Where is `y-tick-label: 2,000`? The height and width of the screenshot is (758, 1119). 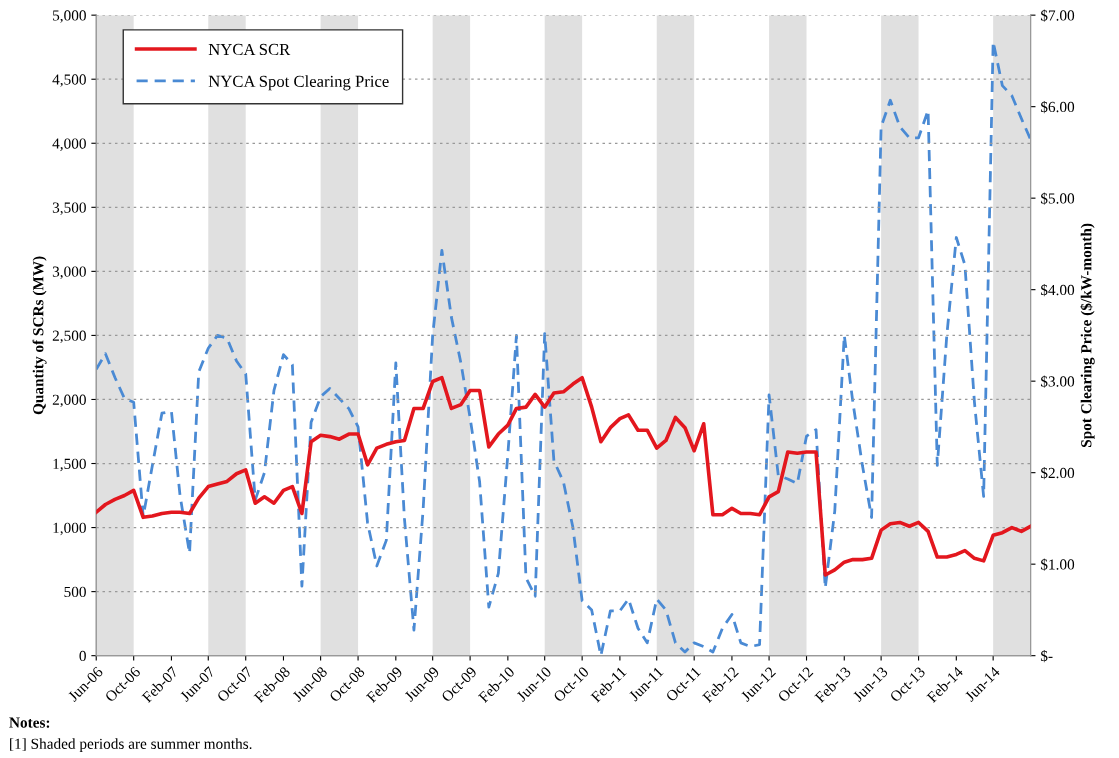 y-tick-label: 2,000 is located at coordinates (69, 401).